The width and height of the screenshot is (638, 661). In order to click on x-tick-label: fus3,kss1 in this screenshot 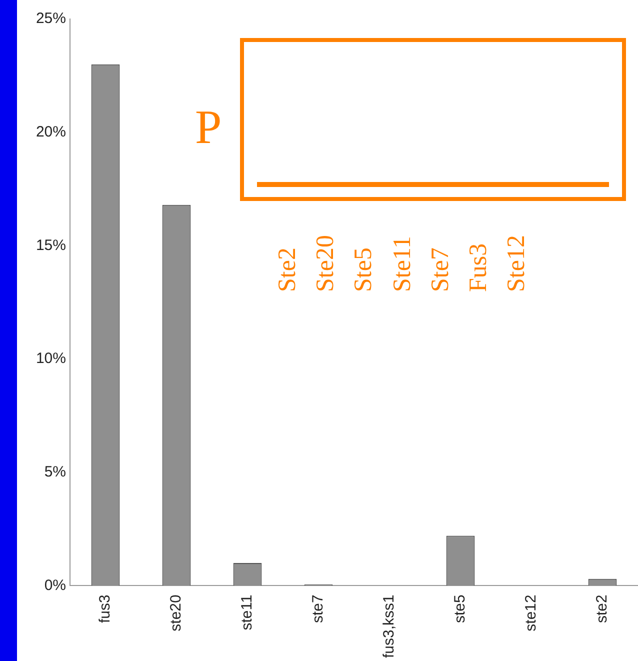, I will do `click(389, 626)`.